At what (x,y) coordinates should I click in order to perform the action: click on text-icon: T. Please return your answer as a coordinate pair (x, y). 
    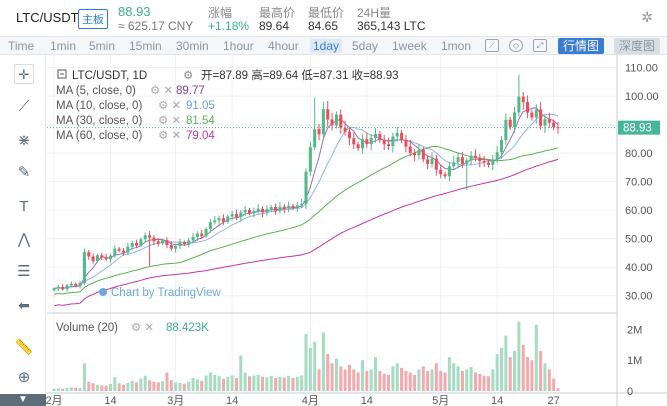
    Looking at the image, I should click on (24, 206).